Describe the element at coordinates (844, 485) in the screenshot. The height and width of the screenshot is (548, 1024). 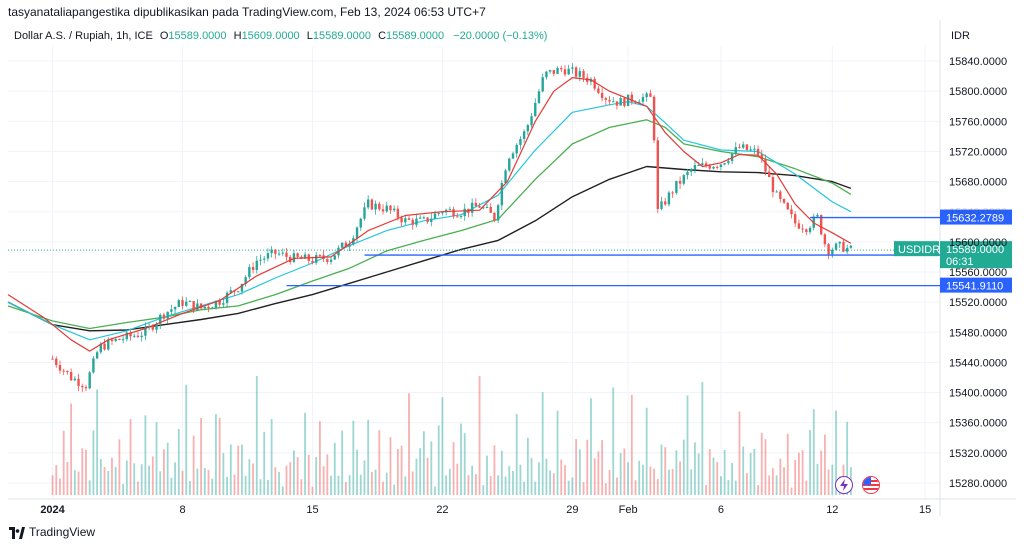
I see `lightning-icon` at that location.